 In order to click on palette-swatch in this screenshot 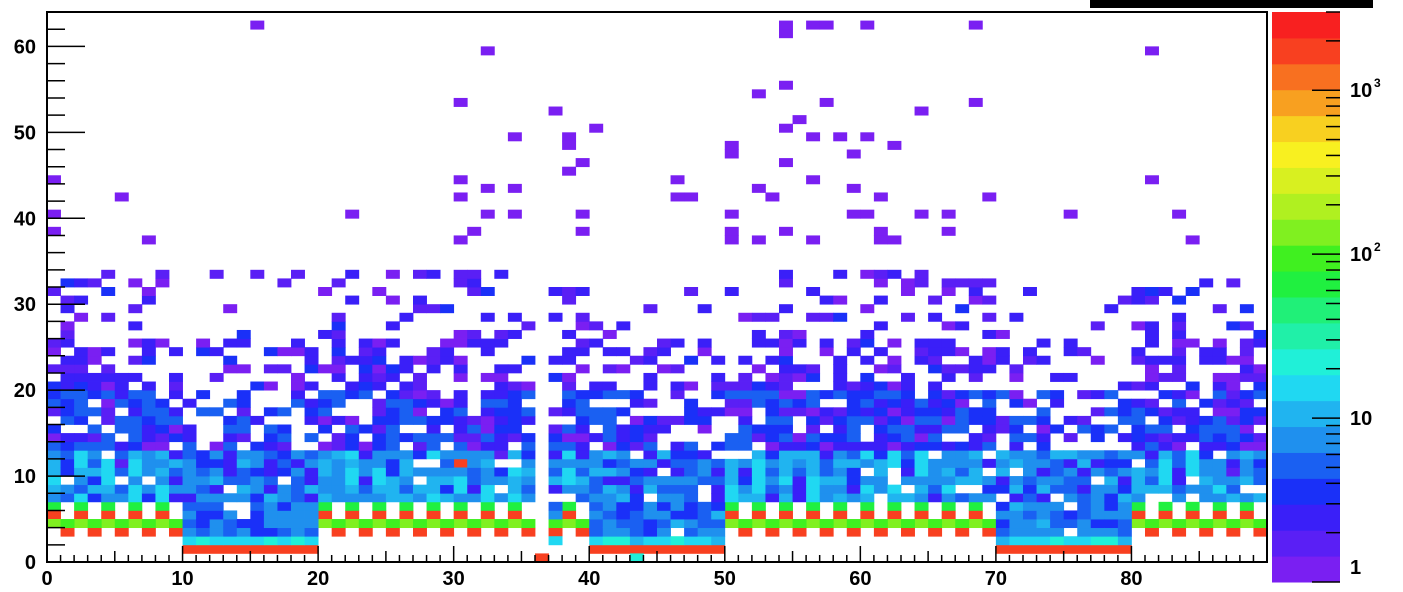, I will do `click(1306, 180)`.